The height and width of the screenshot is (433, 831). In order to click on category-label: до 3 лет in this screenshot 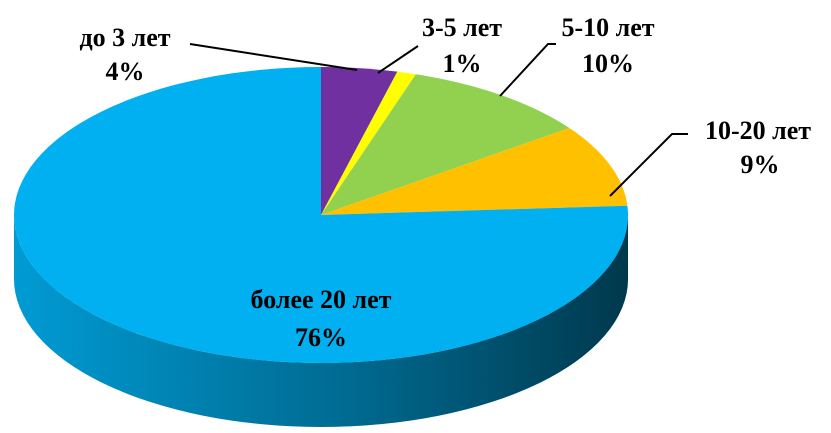, I will do `click(124, 37)`.